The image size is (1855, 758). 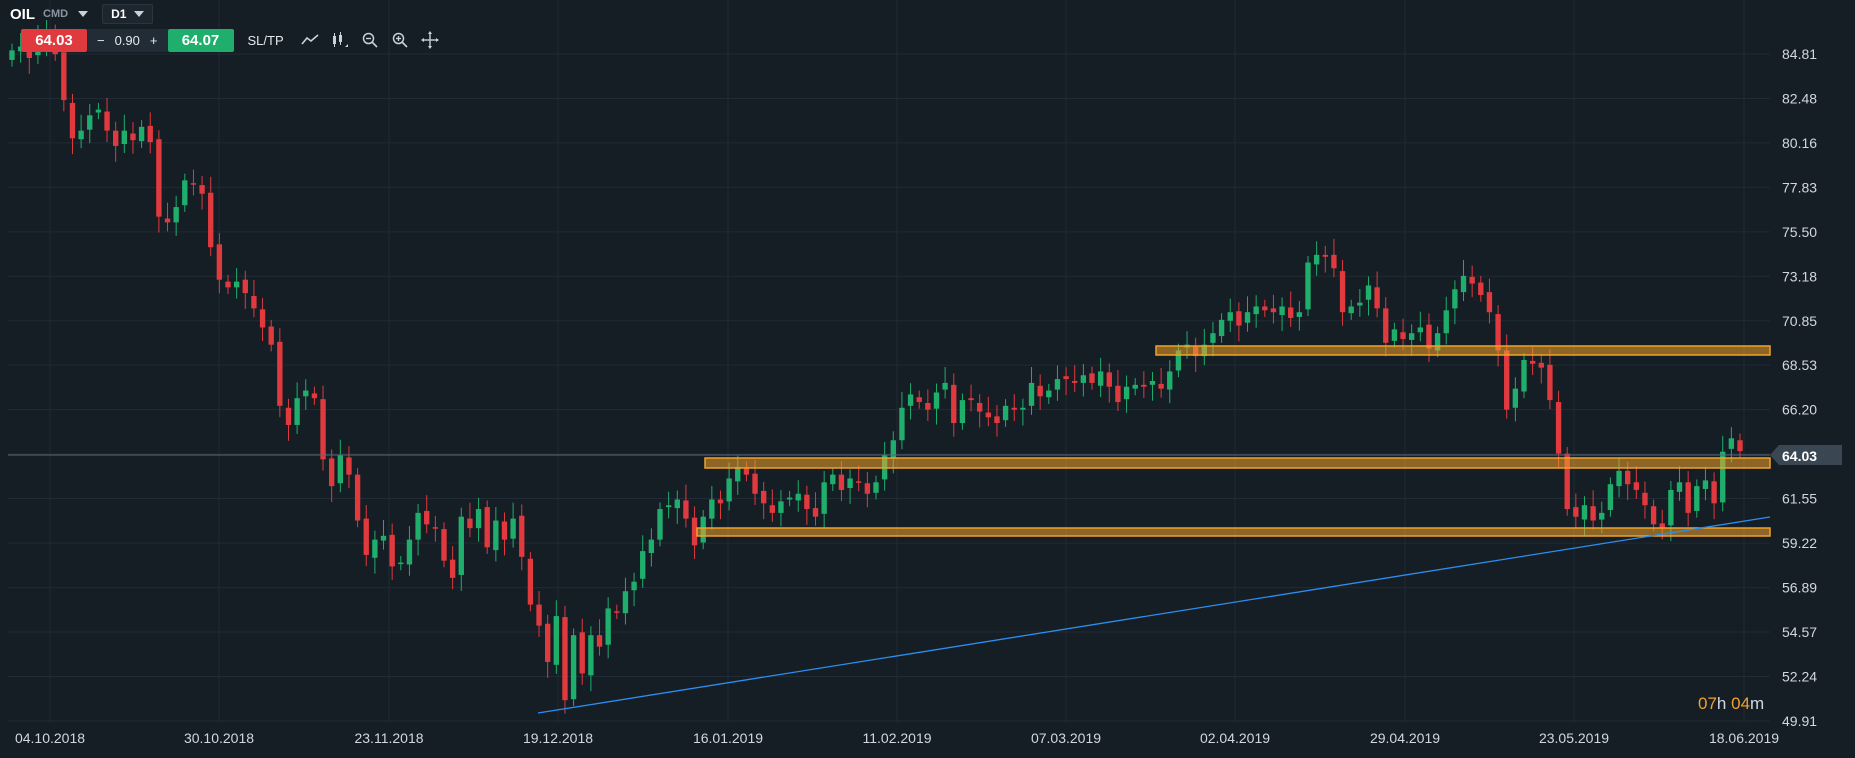 I want to click on x-tick-label: 19.12.2018, so click(x=558, y=738).